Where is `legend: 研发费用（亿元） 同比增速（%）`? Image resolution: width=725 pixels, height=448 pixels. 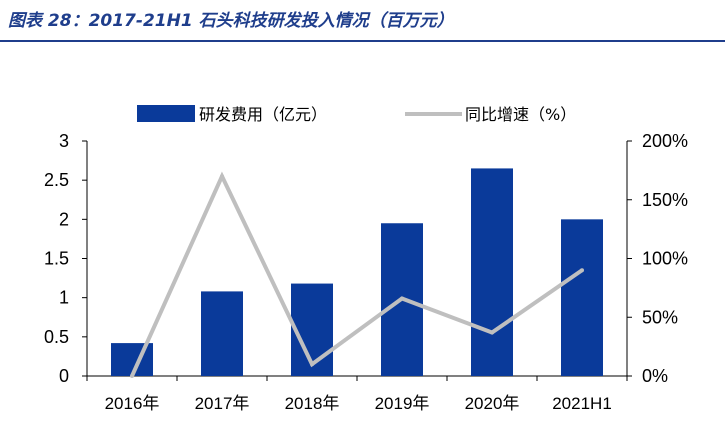 legend: 研发费用（亿元） 同比增速（%） is located at coordinates (356, 114).